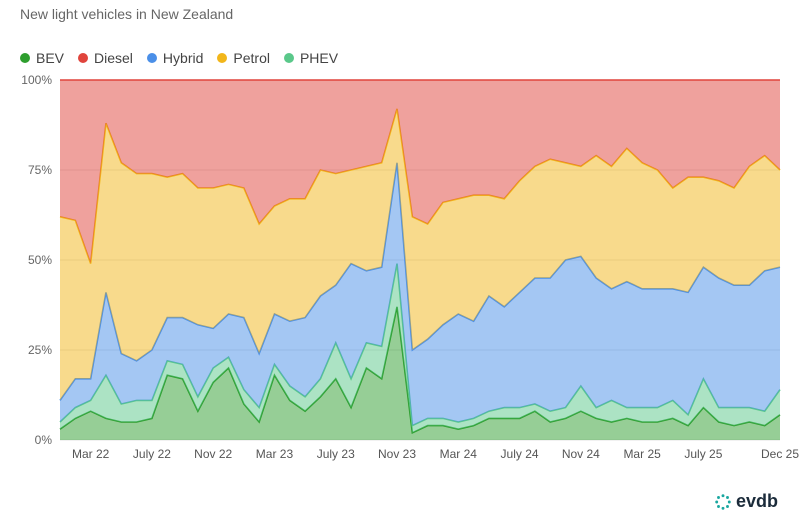 The image size is (800, 520). I want to click on x-tick-label: Nov 24, so click(581, 454).